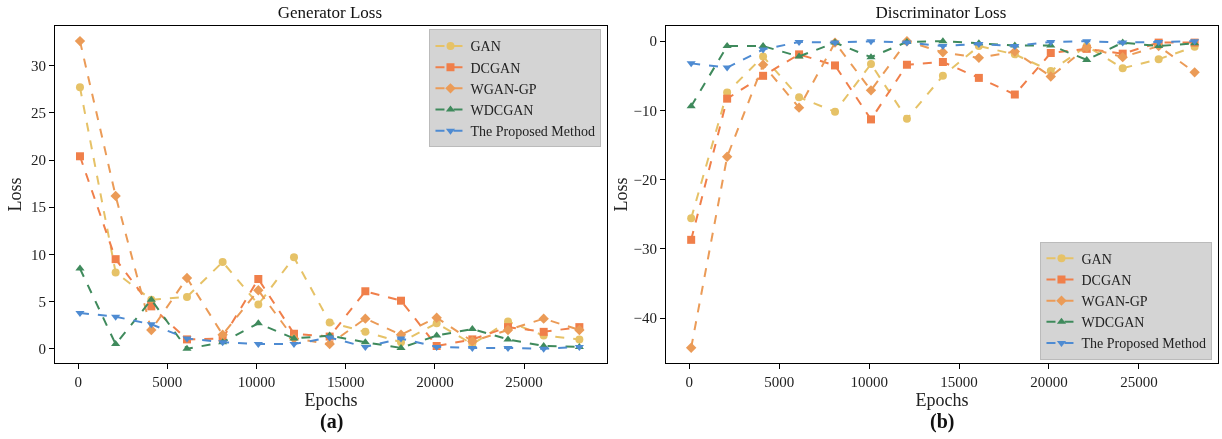 The height and width of the screenshot is (439, 1222). Describe the element at coordinates (42, 301) in the screenshot. I see `y-tick-label: 5` at that location.